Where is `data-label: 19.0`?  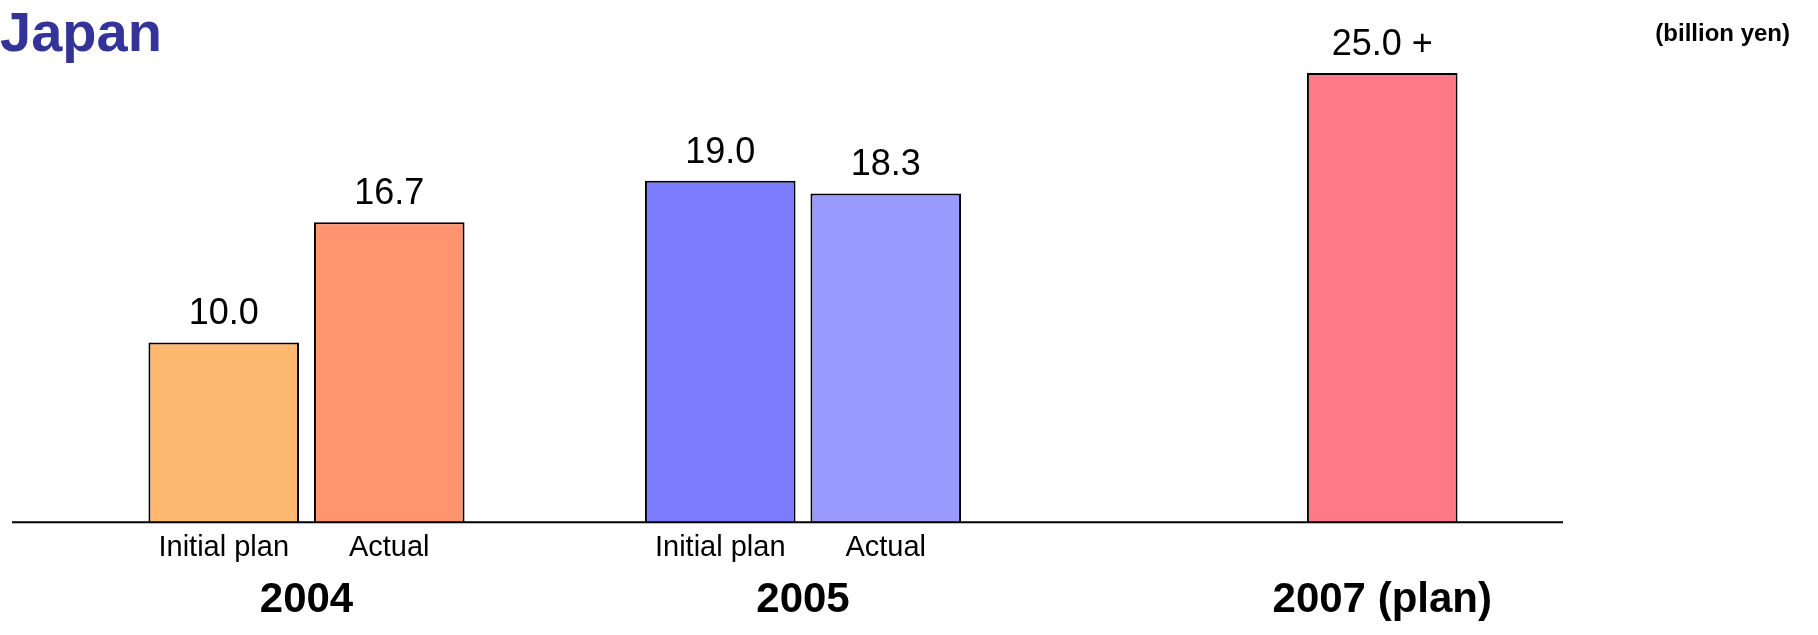 data-label: 19.0 is located at coordinates (720, 150).